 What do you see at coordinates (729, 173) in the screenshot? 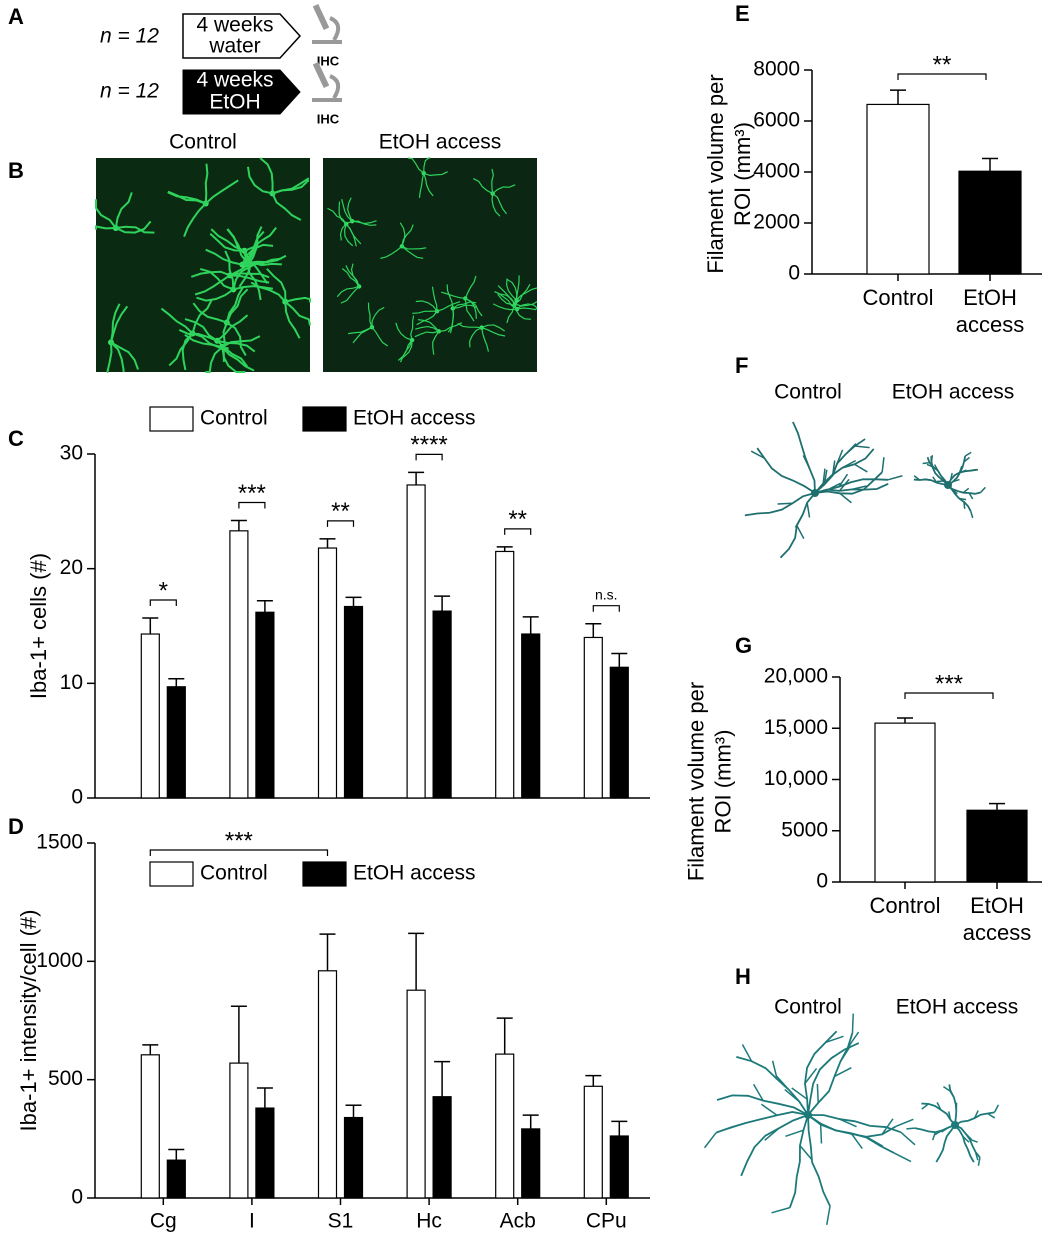
I see `y-axis-label-box: Filament volume per ROI (mm³)` at bounding box center [729, 173].